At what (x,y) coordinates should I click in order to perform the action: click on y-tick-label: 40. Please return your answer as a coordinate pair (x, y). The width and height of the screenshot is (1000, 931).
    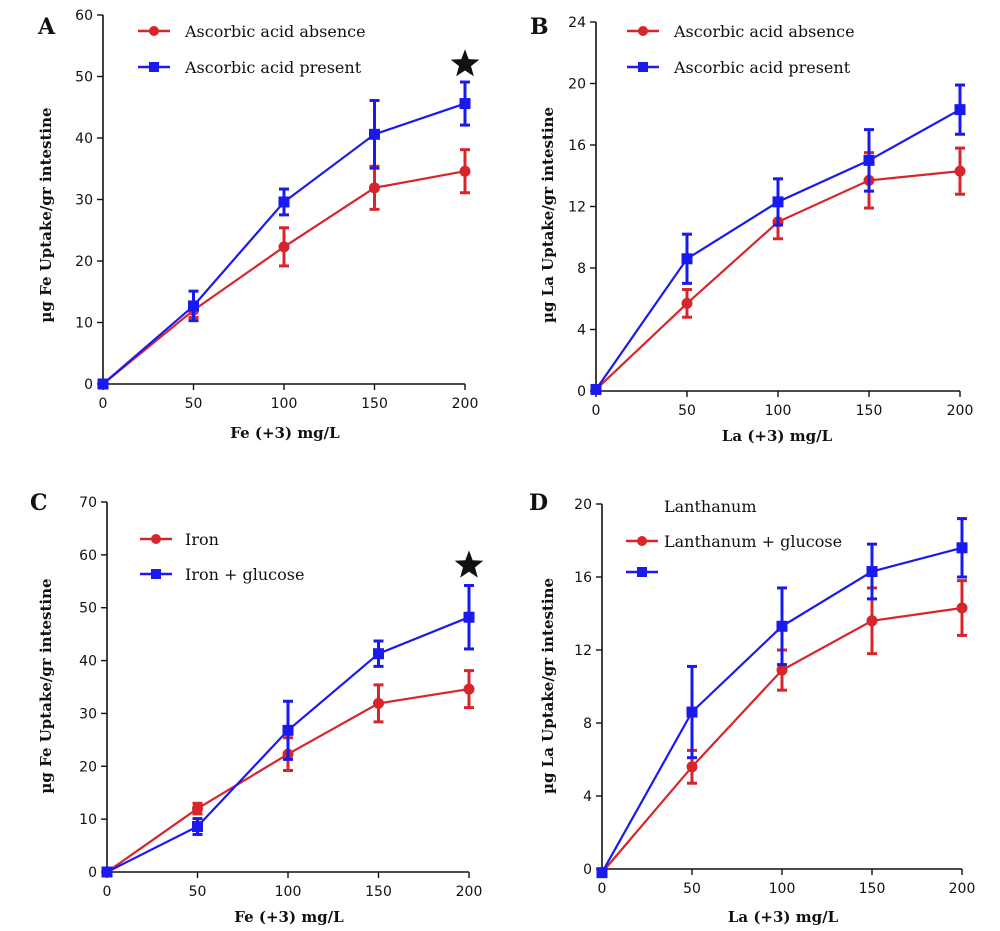
    Looking at the image, I should click on (84, 139).